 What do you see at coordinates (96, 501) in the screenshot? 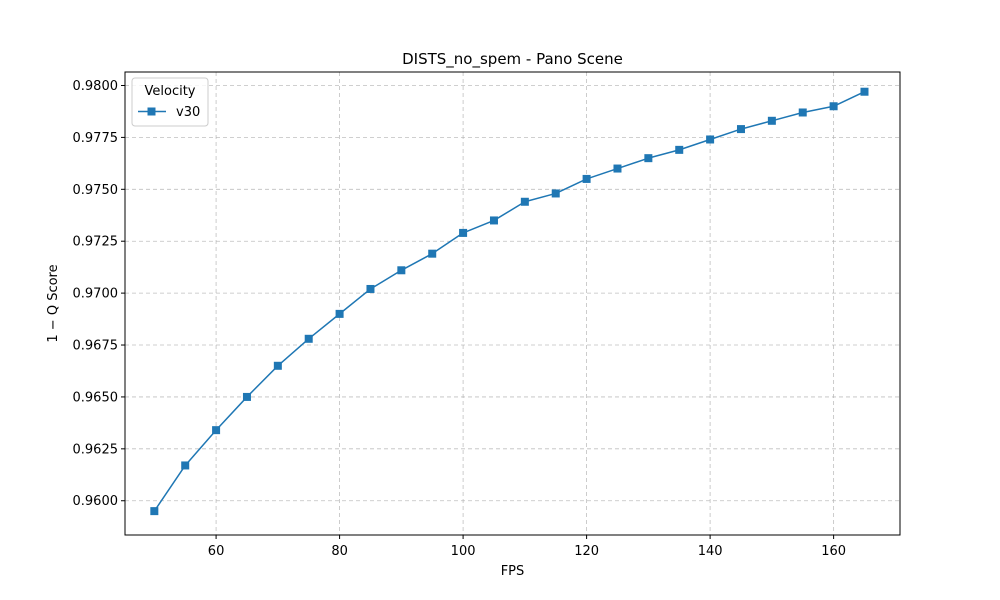
I see `y-tick-label: 0.9600` at bounding box center [96, 501].